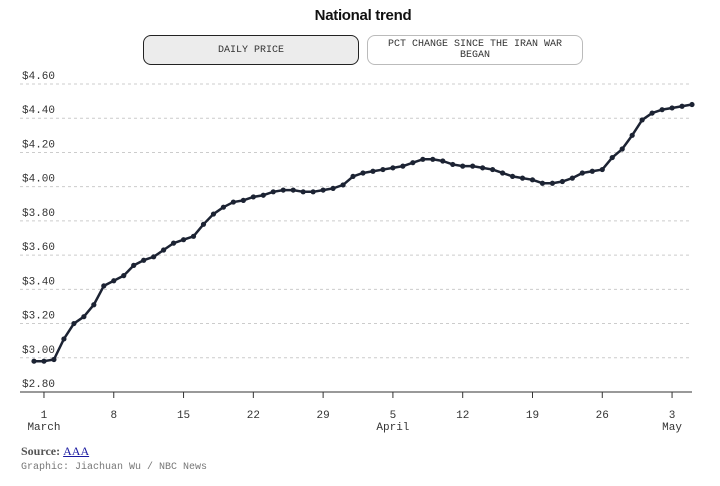 This screenshot has width=720, height=486. What do you see at coordinates (323, 416) in the screenshot?
I see `x-tick-label: 29` at bounding box center [323, 416].